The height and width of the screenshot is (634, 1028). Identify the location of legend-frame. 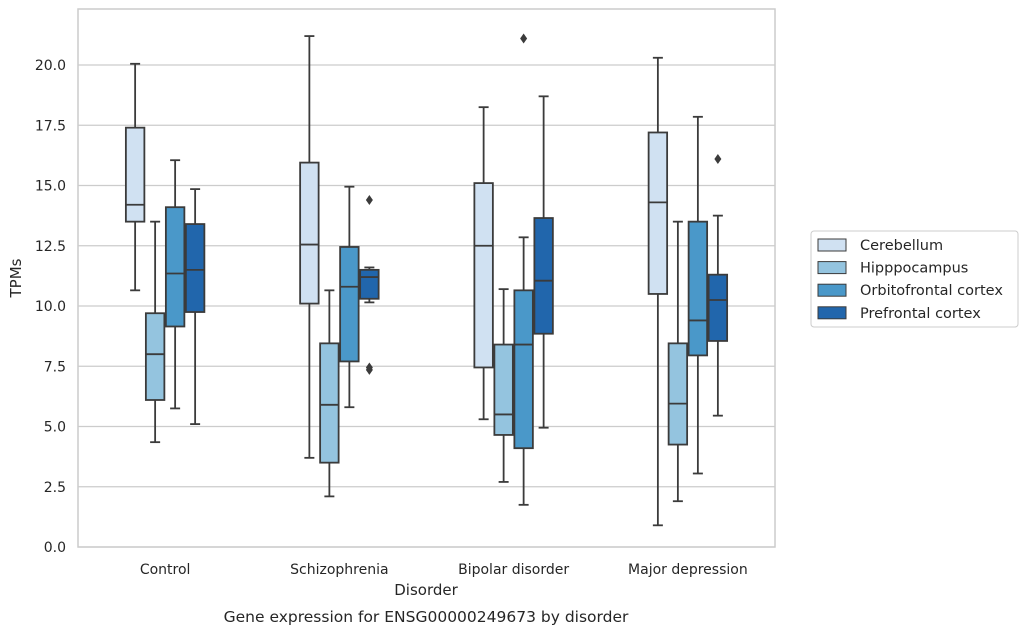
(914, 279).